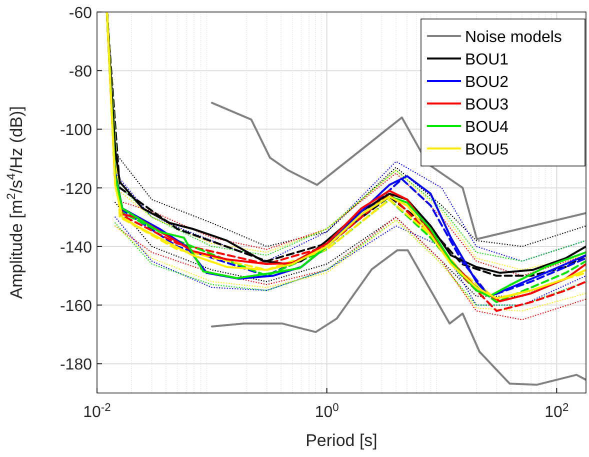 Image resolution: width=589 pixels, height=457 pixels. I want to click on y-tick-label: -100, so click(76, 131).